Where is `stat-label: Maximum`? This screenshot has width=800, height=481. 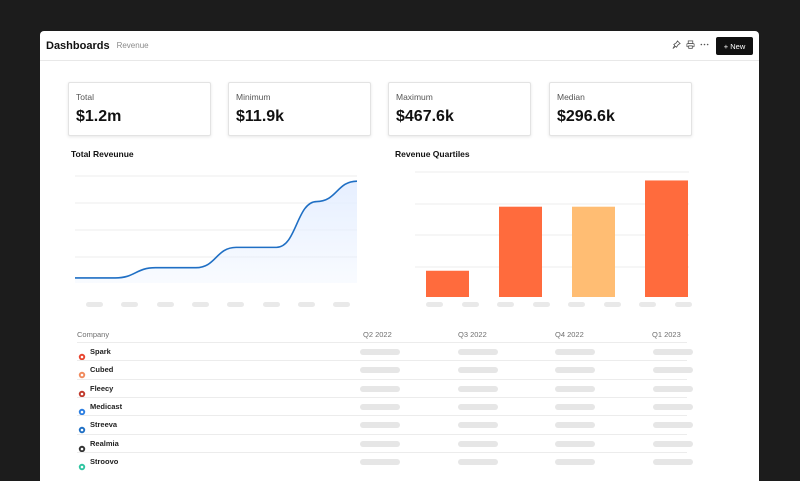 stat-label: Maximum is located at coordinates (414, 97).